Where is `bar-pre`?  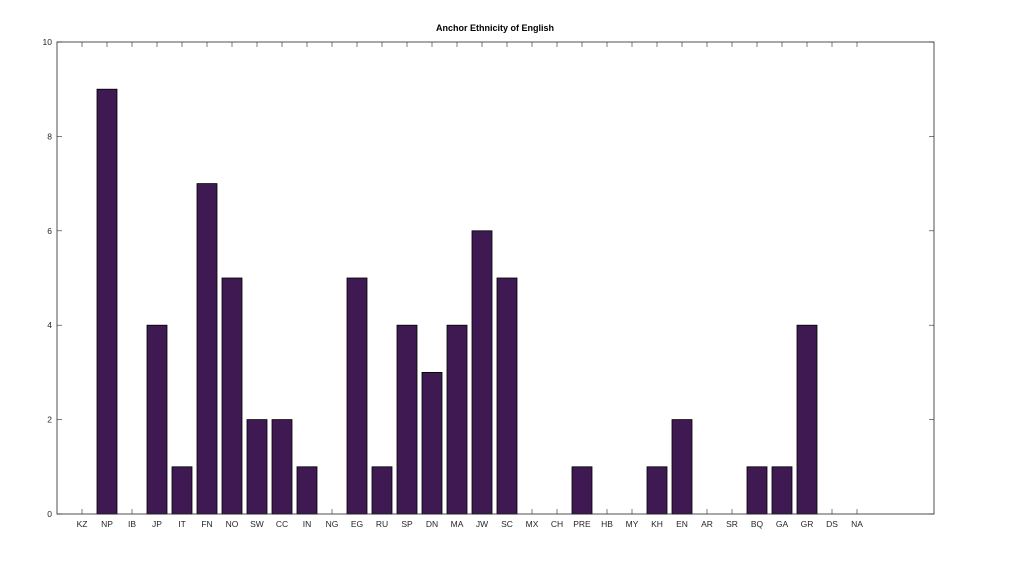 bar-pre is located at coordinates (582, 490).